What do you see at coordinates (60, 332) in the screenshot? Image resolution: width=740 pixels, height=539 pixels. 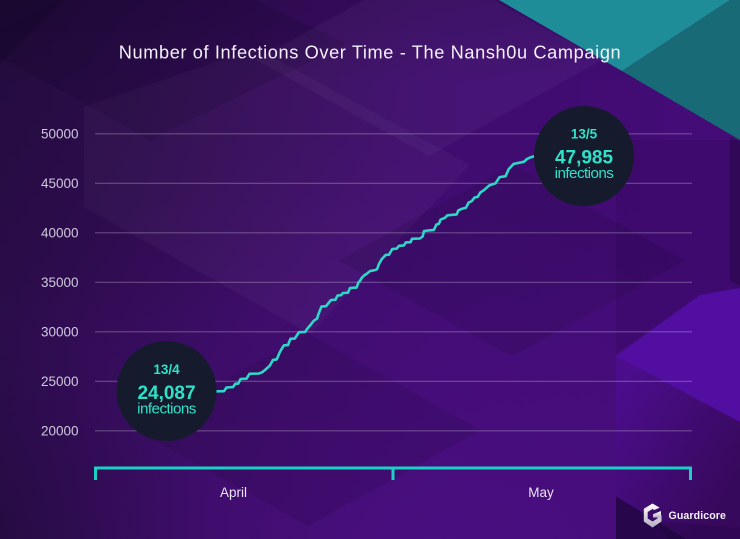 I see `svg-text: 30000` at bounding box center [60, 332].